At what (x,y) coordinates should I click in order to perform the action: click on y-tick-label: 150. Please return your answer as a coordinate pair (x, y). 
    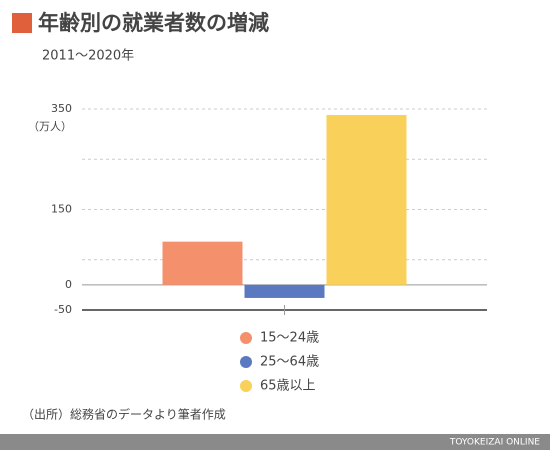
    Looking at the image, I should click on (61, 209).